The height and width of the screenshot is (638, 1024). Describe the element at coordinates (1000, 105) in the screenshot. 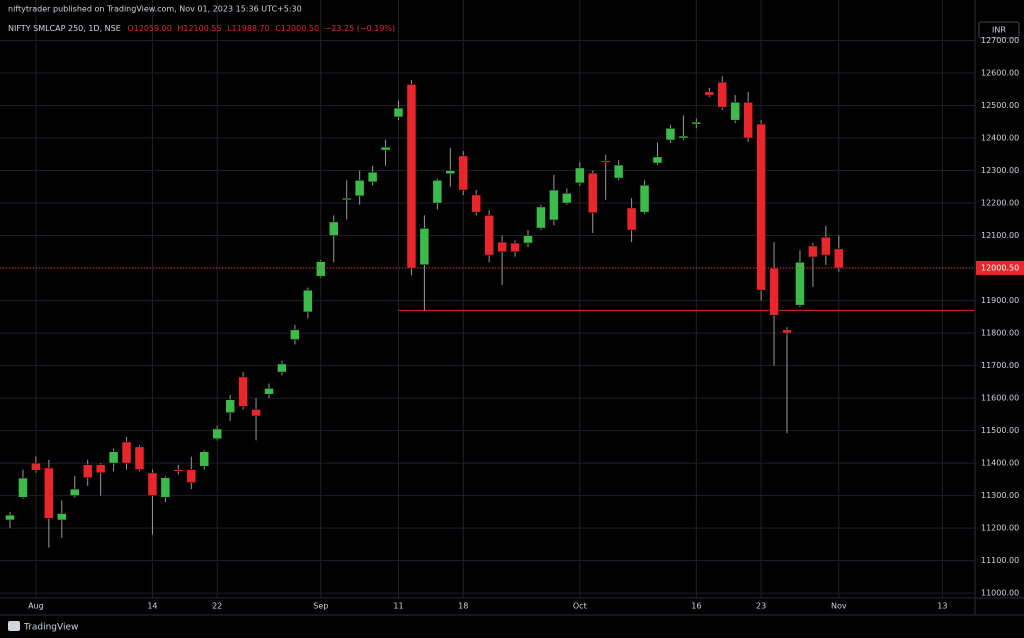

I see `y-tick-label: 12500.00` at that location.